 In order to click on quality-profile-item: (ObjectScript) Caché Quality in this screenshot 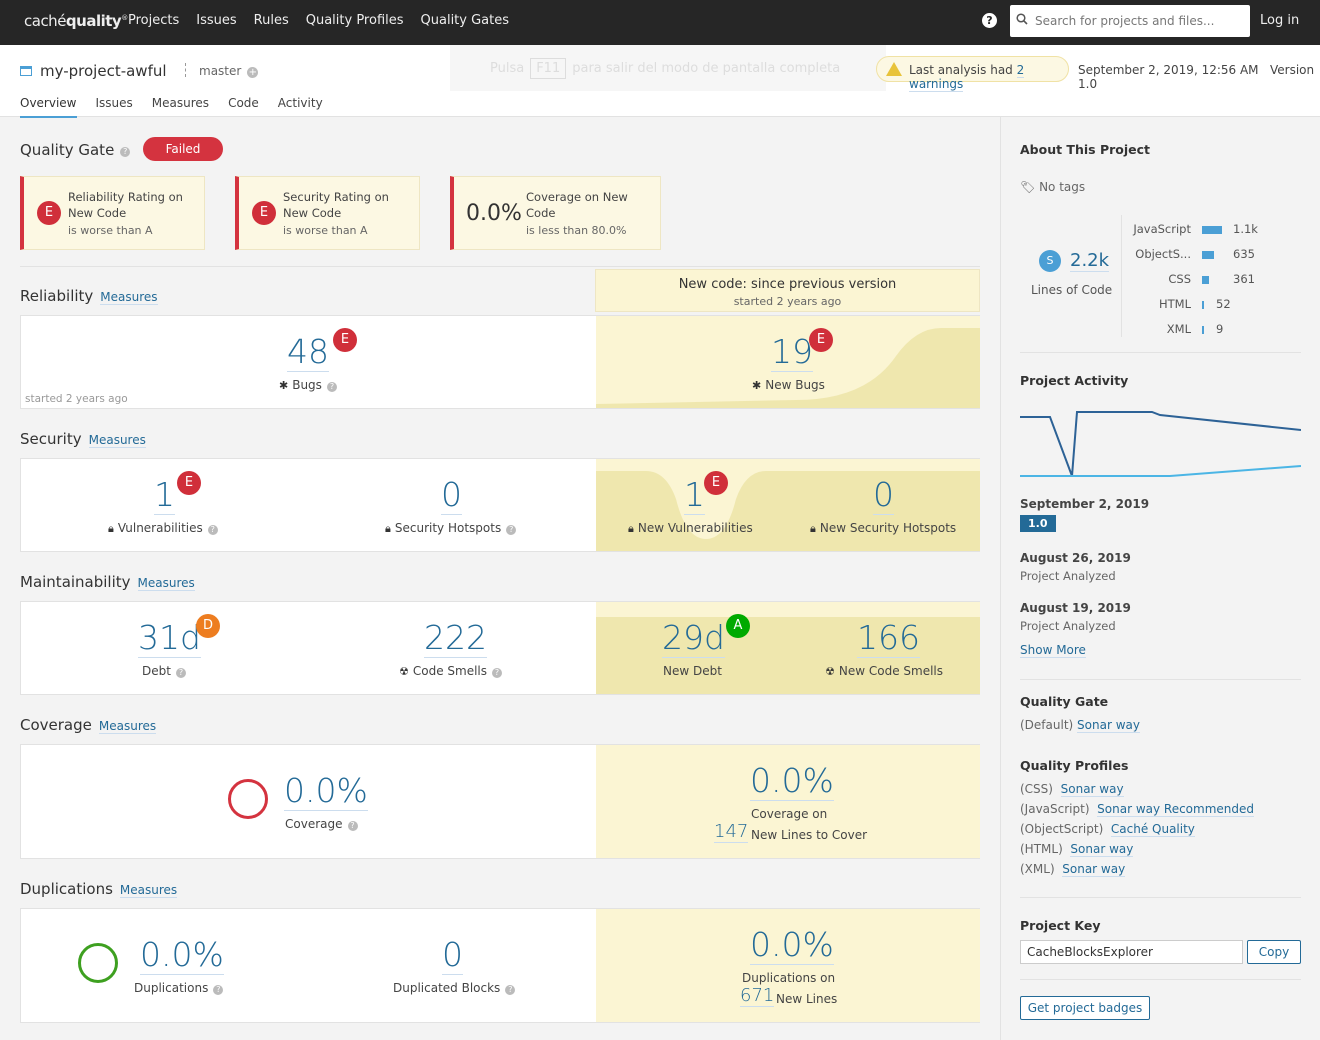, I will do `click(1160, 829)`.